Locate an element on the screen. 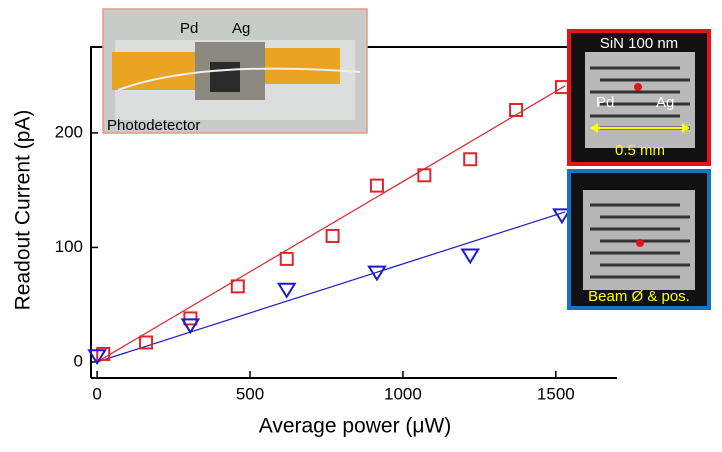 The height and width of the screenshot is (452, 722). y-tick-label: 0 is located at coordinates (78, 360).